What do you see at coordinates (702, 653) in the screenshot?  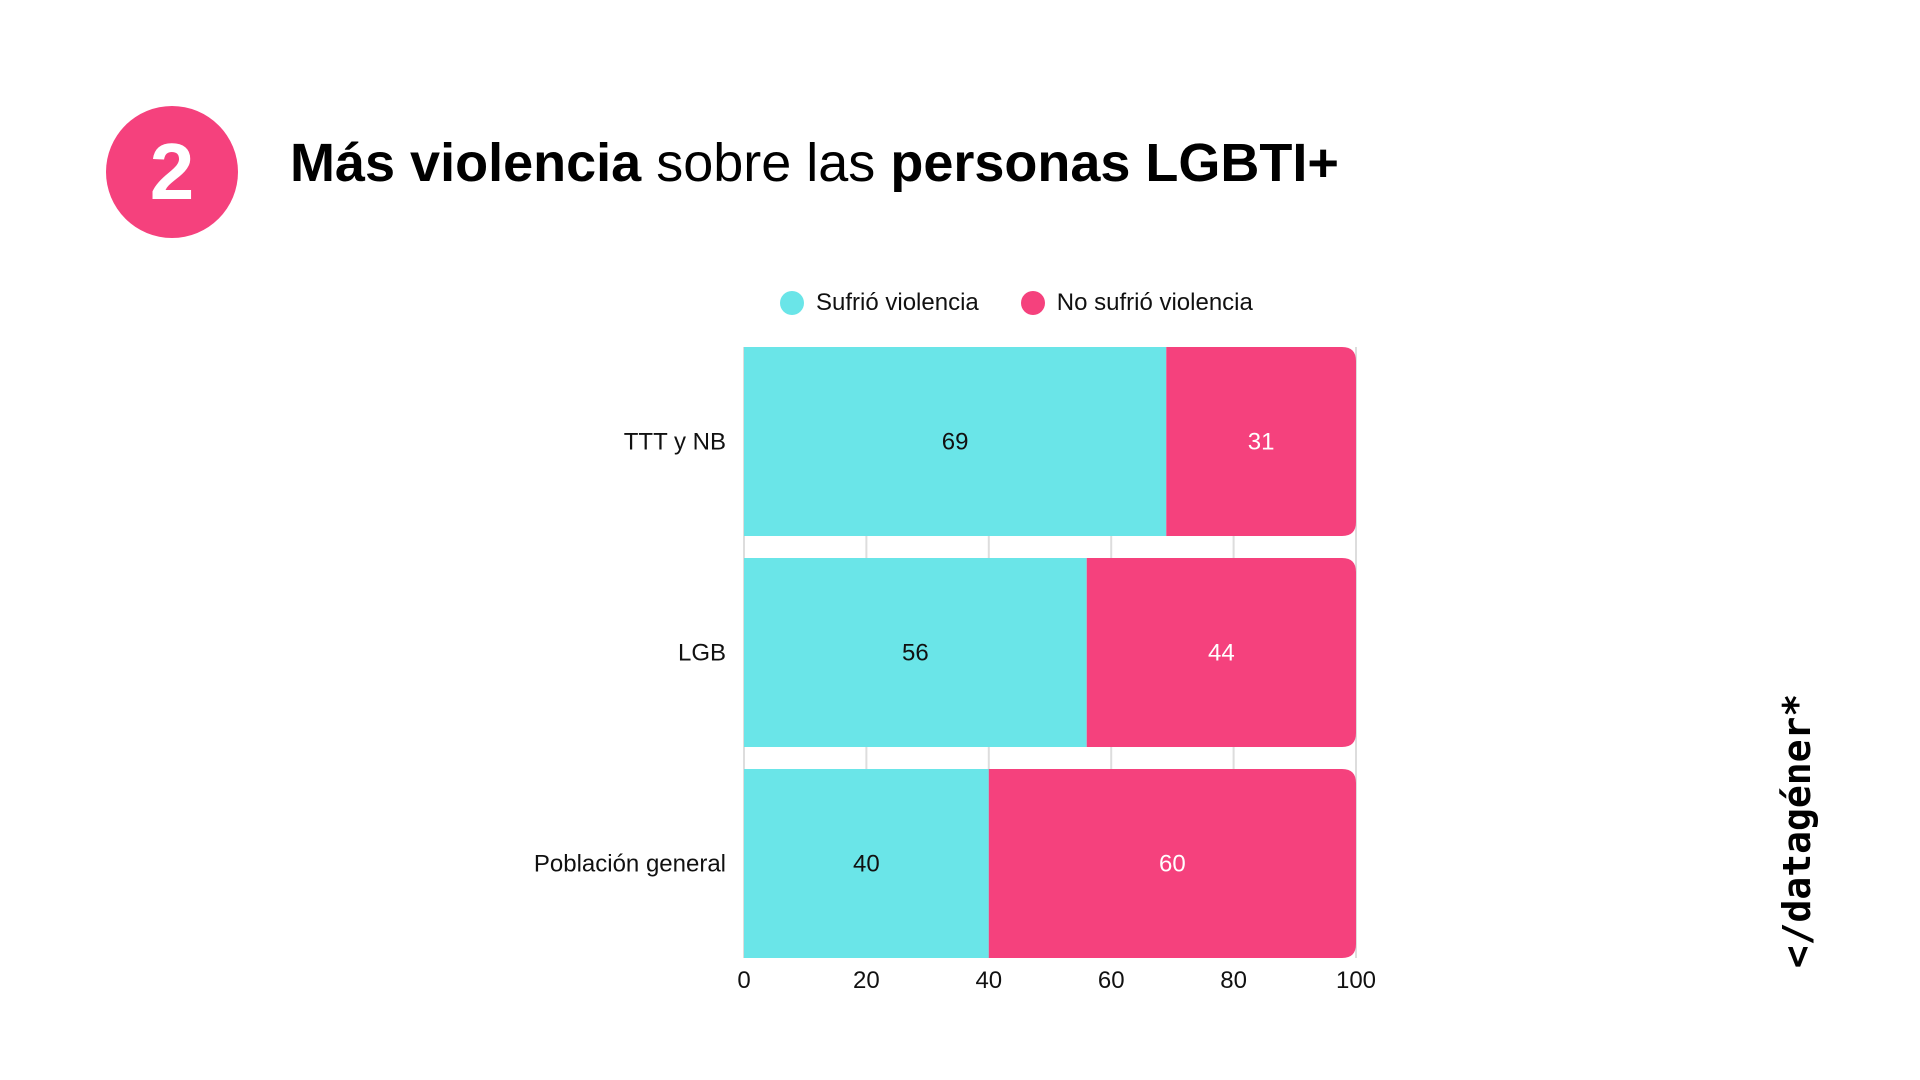 I see `category-label: LGB` at bounding box center [702, 653].